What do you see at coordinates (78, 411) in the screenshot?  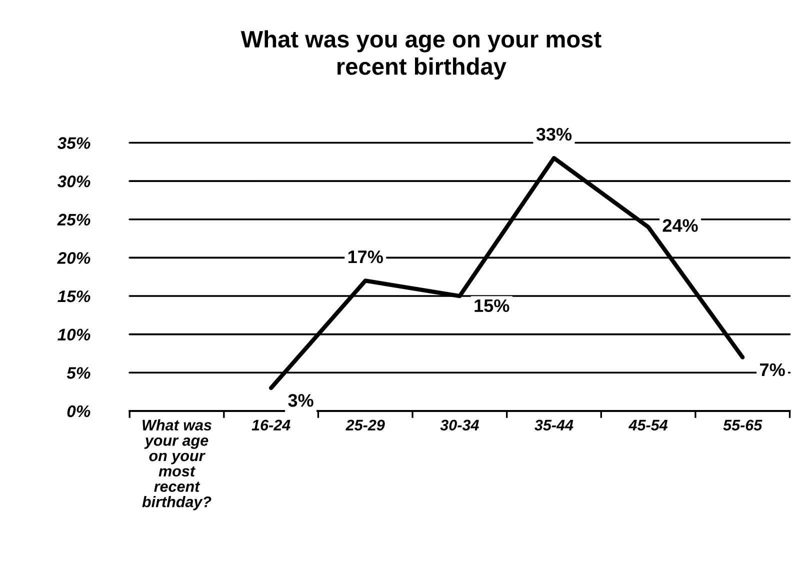 I see `y-tick-label: 0%` at bounding box center [78, 411].